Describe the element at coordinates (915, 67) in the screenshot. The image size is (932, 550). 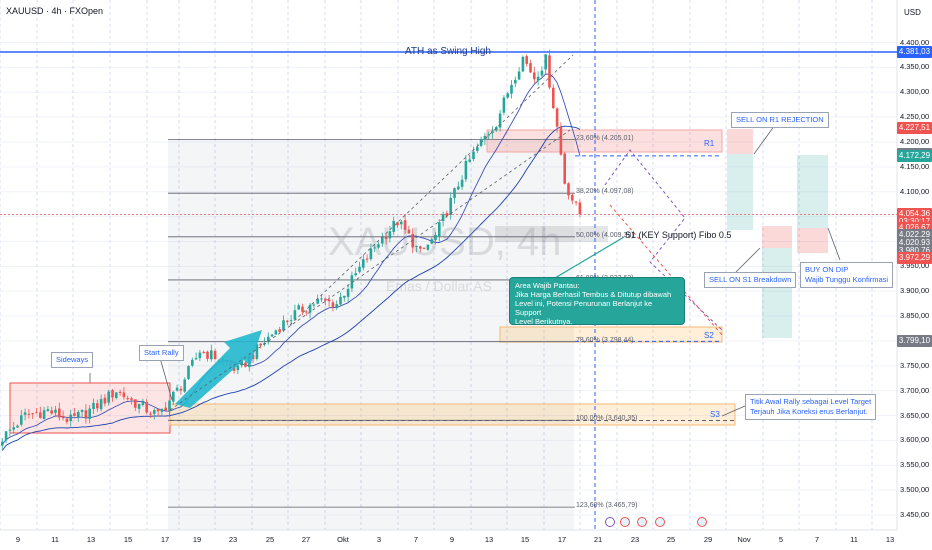
I see `y-tick-label-1: 4.350,00` at that location.